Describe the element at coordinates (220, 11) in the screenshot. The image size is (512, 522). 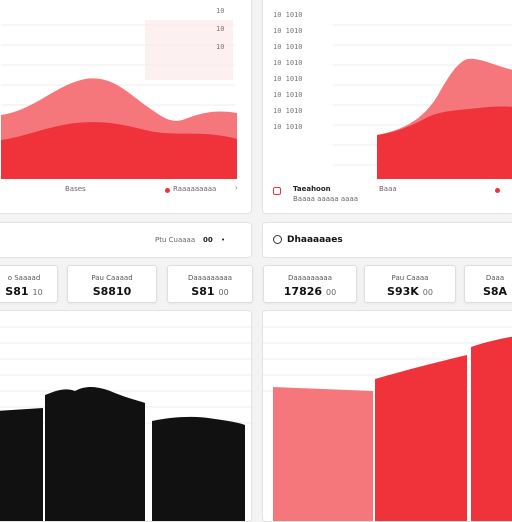
I see `ytick-0: 10` at that location.